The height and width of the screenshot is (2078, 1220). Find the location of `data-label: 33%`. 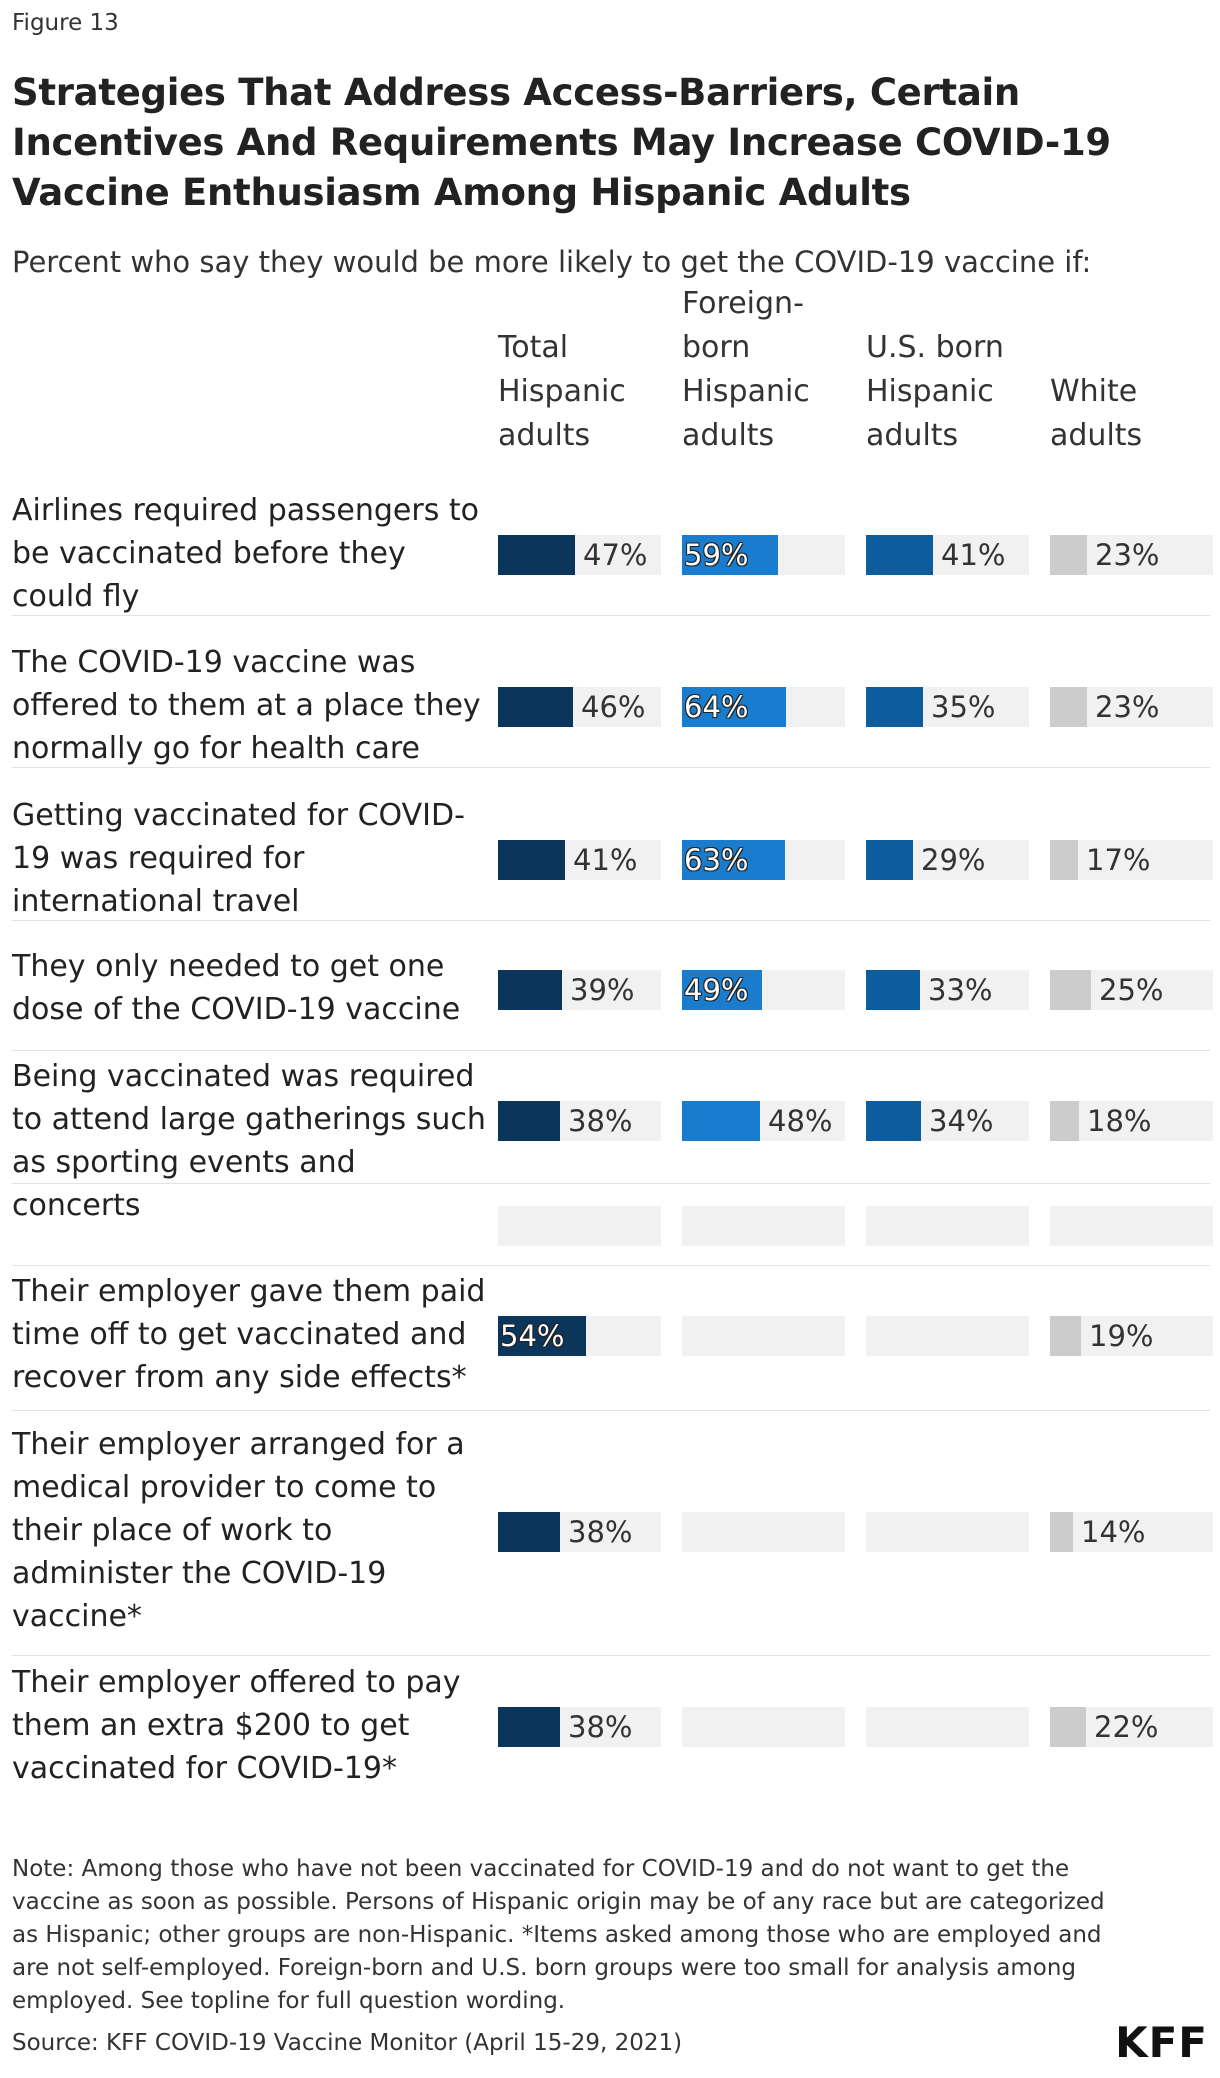

data-label: 33% is located at coordinates (960, 990).